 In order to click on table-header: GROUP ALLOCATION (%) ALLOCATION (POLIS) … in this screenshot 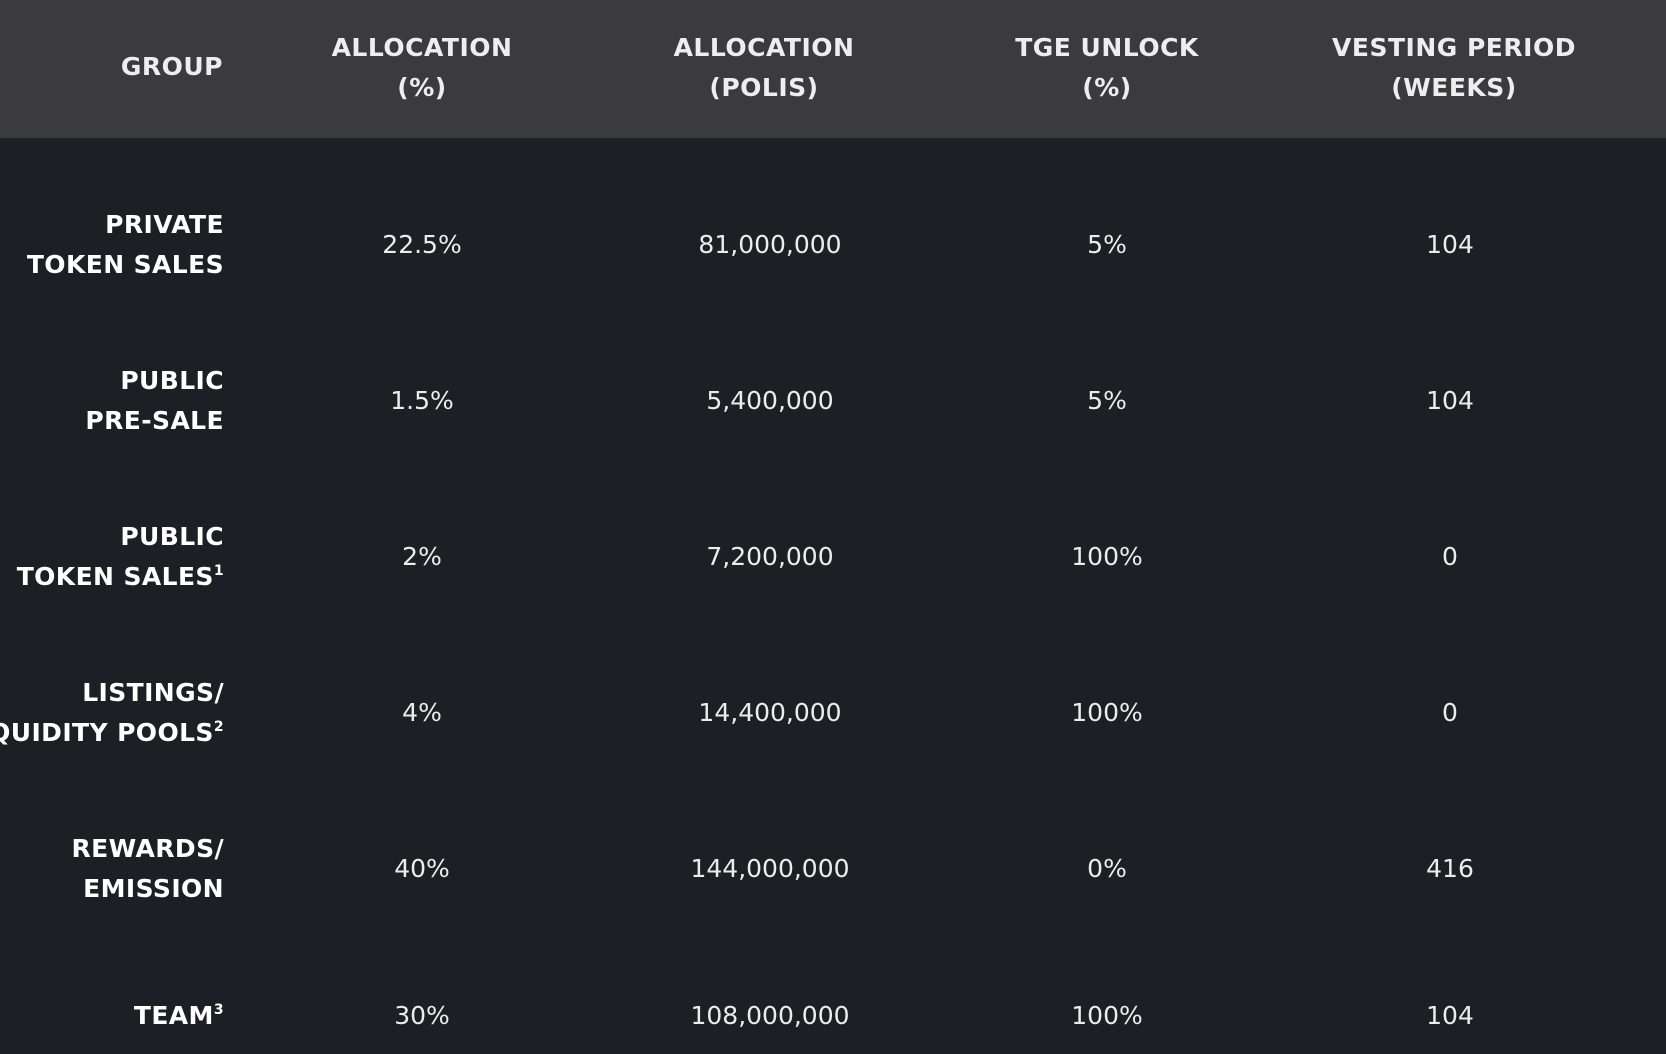, I will do `click(833, 69)`.